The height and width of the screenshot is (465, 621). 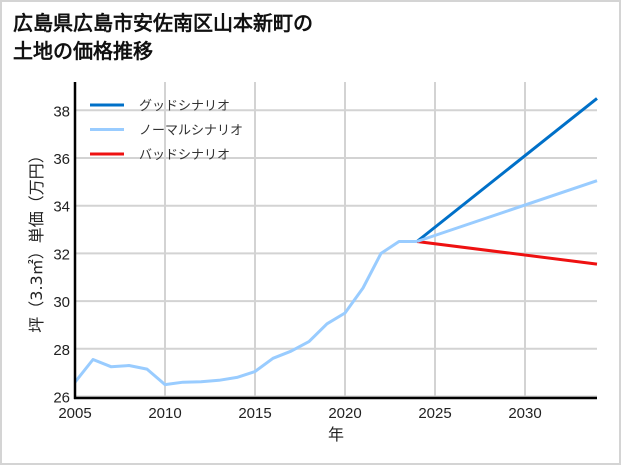 I want to click on series-bad, so click(x=507, y=253).